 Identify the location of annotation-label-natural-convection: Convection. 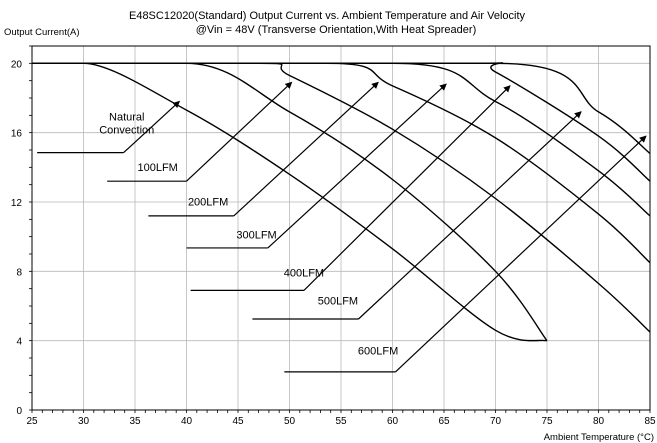
(126, 131).